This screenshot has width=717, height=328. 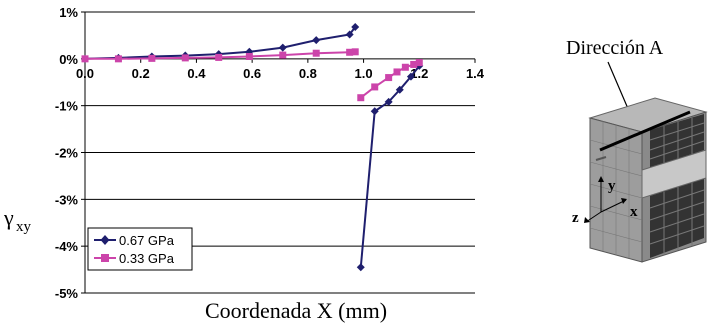 What do you see at coordinates (601, 179) in the screenshot?
I see `axis-y-head` at bounding box center [601, 179].